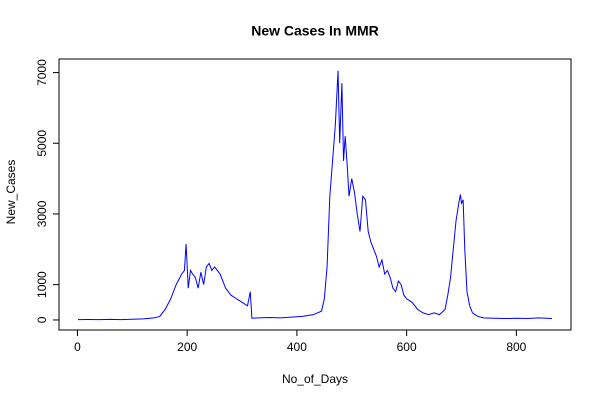 This screenshot has width=600, height=405. What do you see at coordinates (42, 213) in the screenshot?
I see `y-tick-label: 3000` at bounding box center [42, 213].